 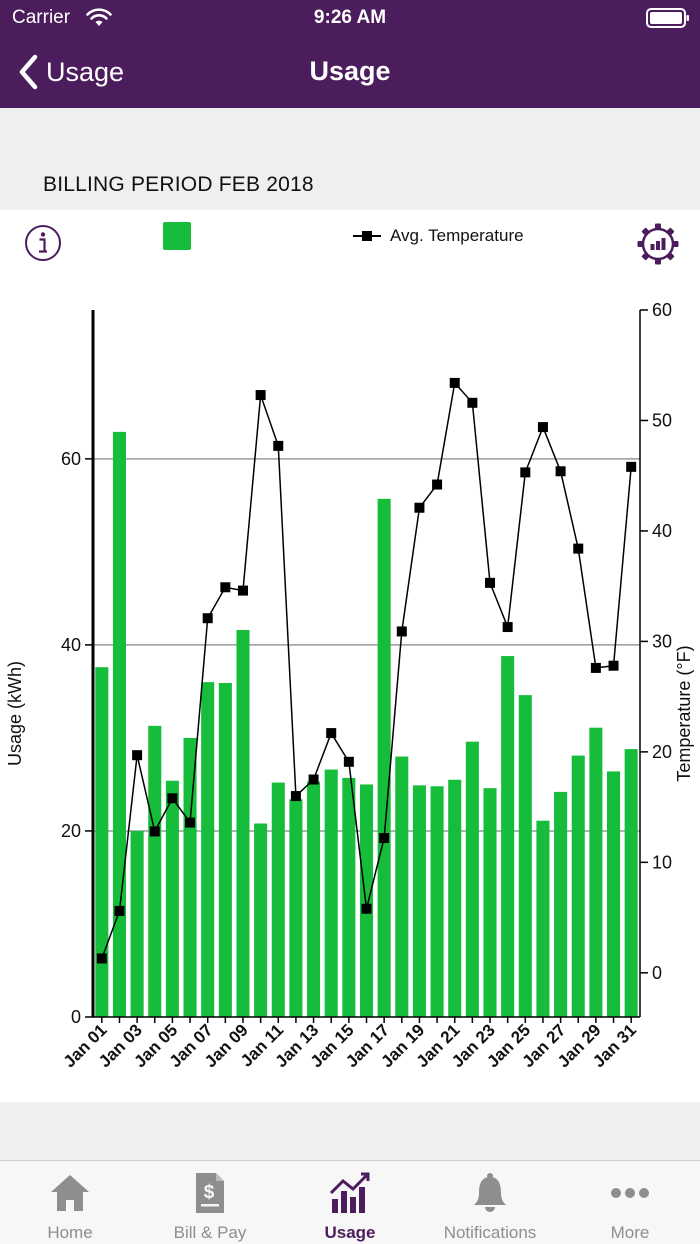 What do you see at coordinates (630, 1202) in the screenshot?
I see `tab-more: More` at bounding box center [630, 1202].